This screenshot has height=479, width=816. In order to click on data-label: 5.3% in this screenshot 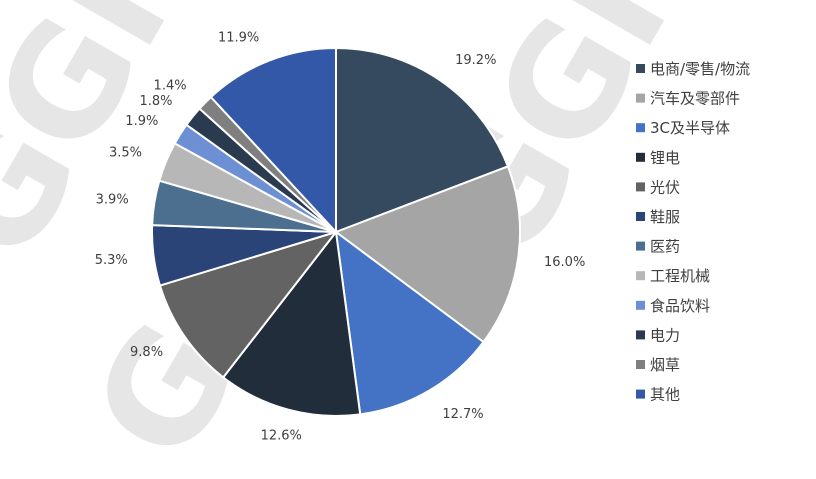, I will do `click(111, 260)`.